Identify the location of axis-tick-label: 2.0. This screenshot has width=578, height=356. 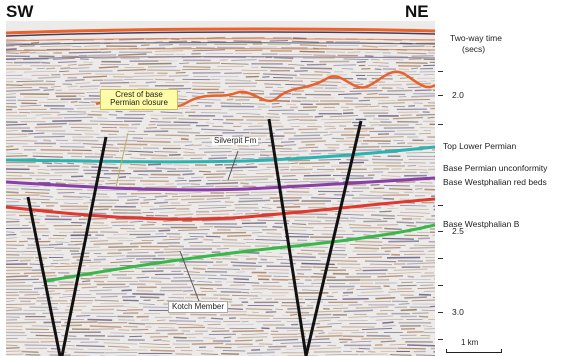
(458, 95).